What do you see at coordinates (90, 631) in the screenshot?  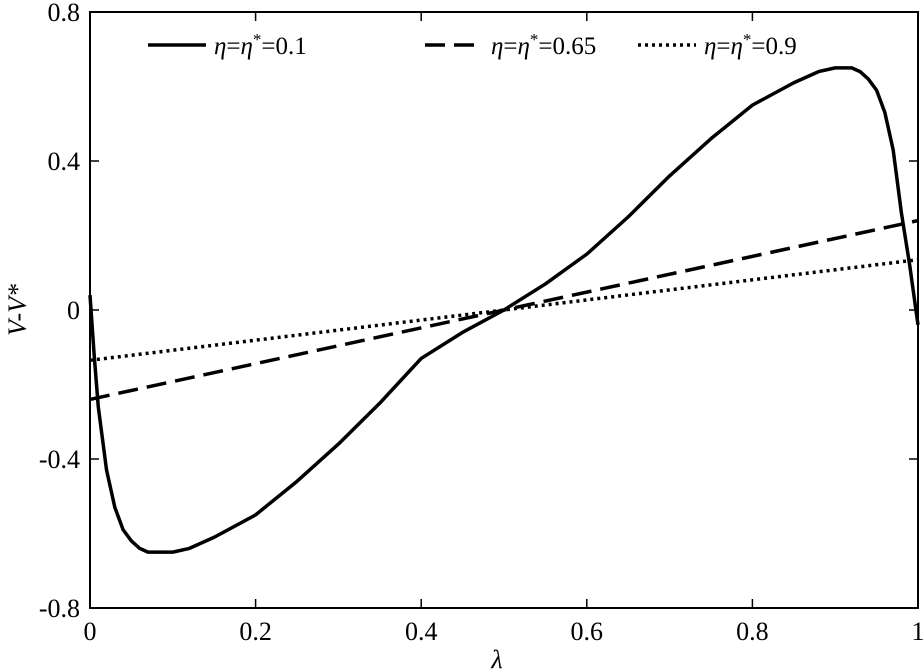 I see `x-tick-label: 0` at bounding box center [90, 631].